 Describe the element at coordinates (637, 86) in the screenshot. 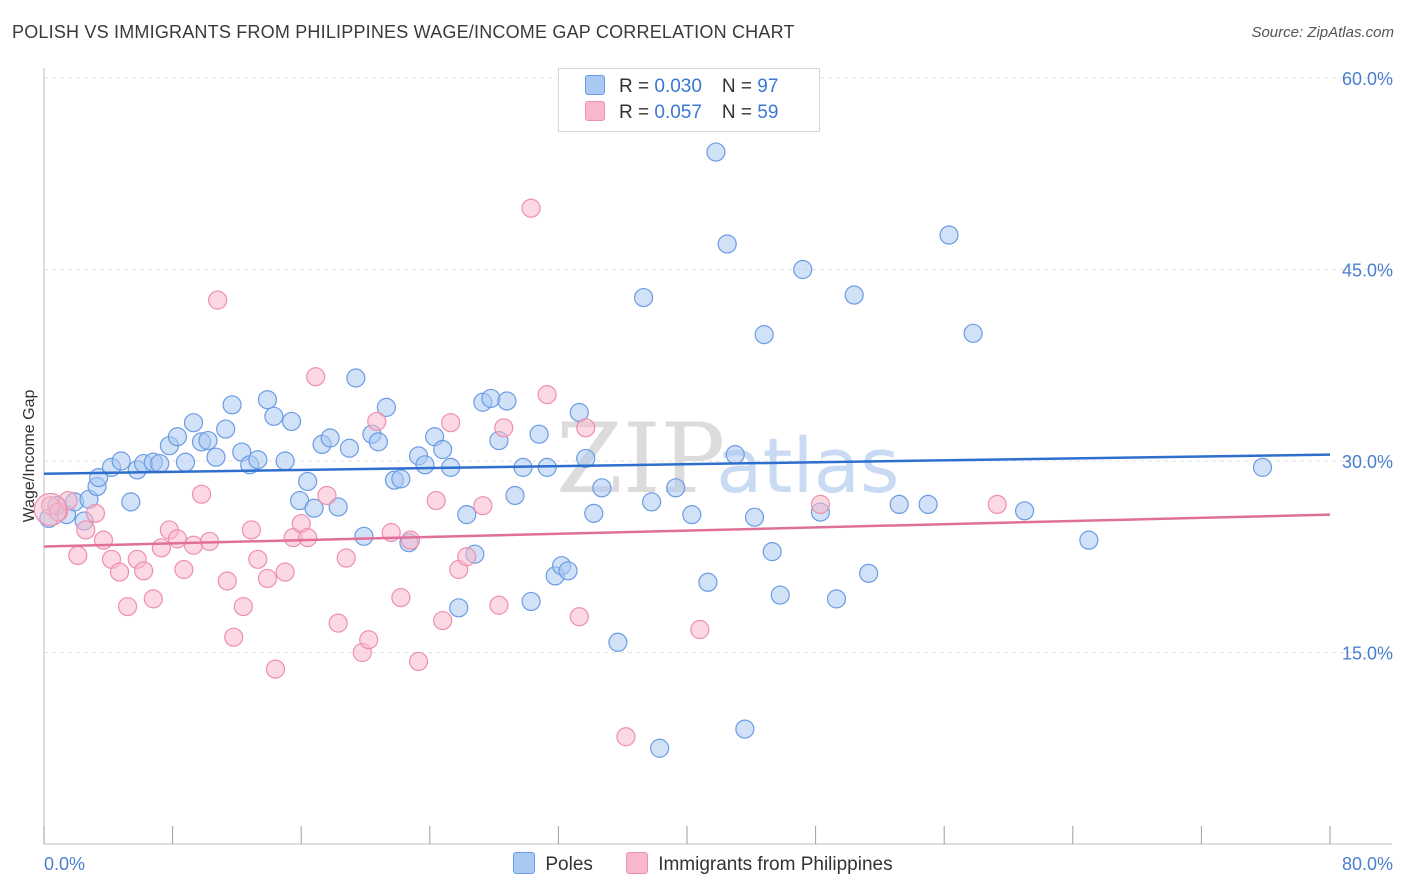

I see `legend-r-label: R =` at that location.